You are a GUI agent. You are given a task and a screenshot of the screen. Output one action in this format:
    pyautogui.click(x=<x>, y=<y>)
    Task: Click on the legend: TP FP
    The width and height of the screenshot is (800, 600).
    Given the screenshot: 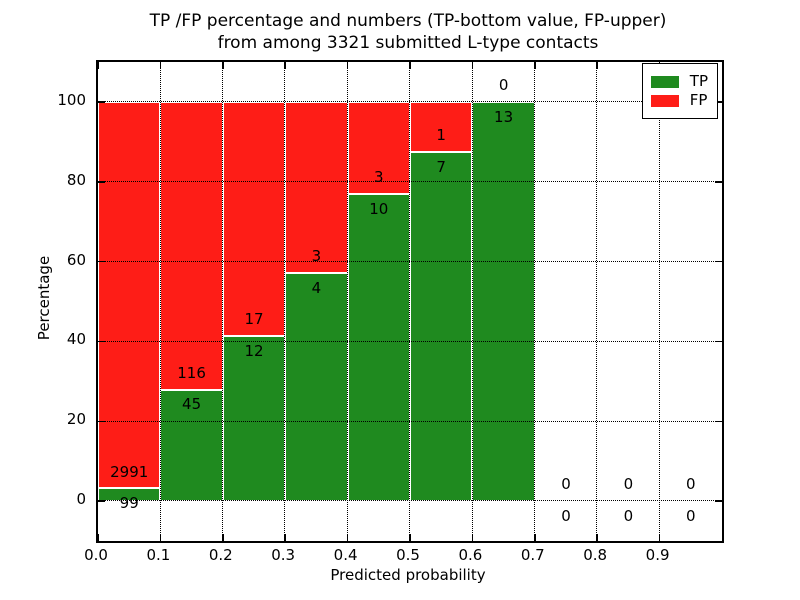 What is the action you would take?
    pyautogui.click(x=679, y=91)
    